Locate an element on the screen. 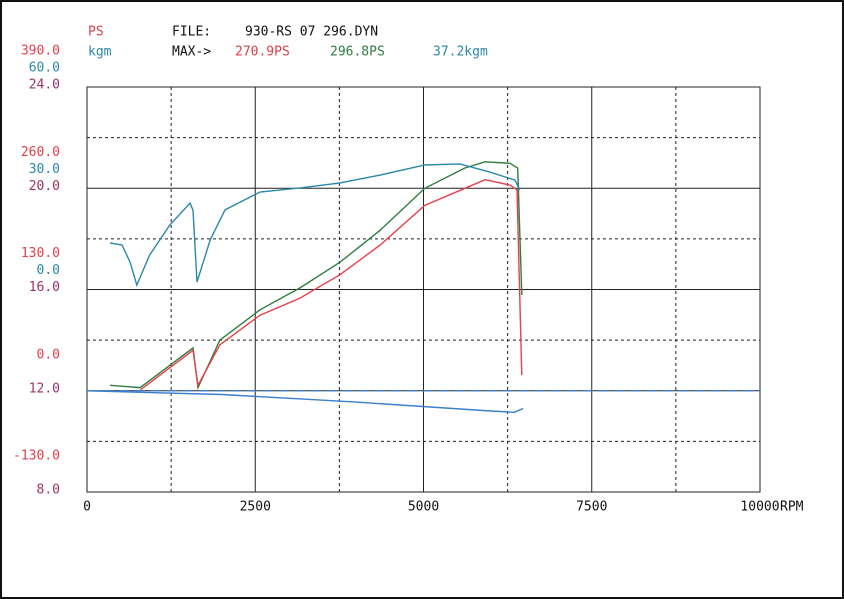 The height and width of the screenshot is (599, 844). ps-label: PS is located at coordinates (96, 32).